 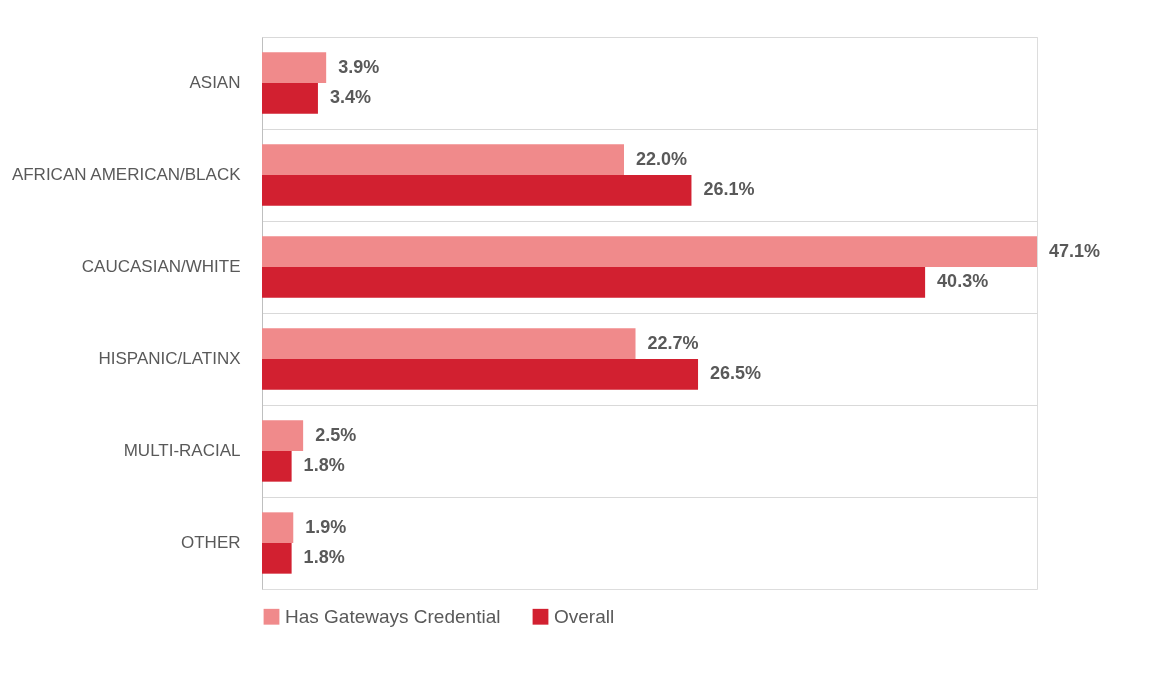 I want to click on y-tick-label: OTHER, so click(x=211, y=542).